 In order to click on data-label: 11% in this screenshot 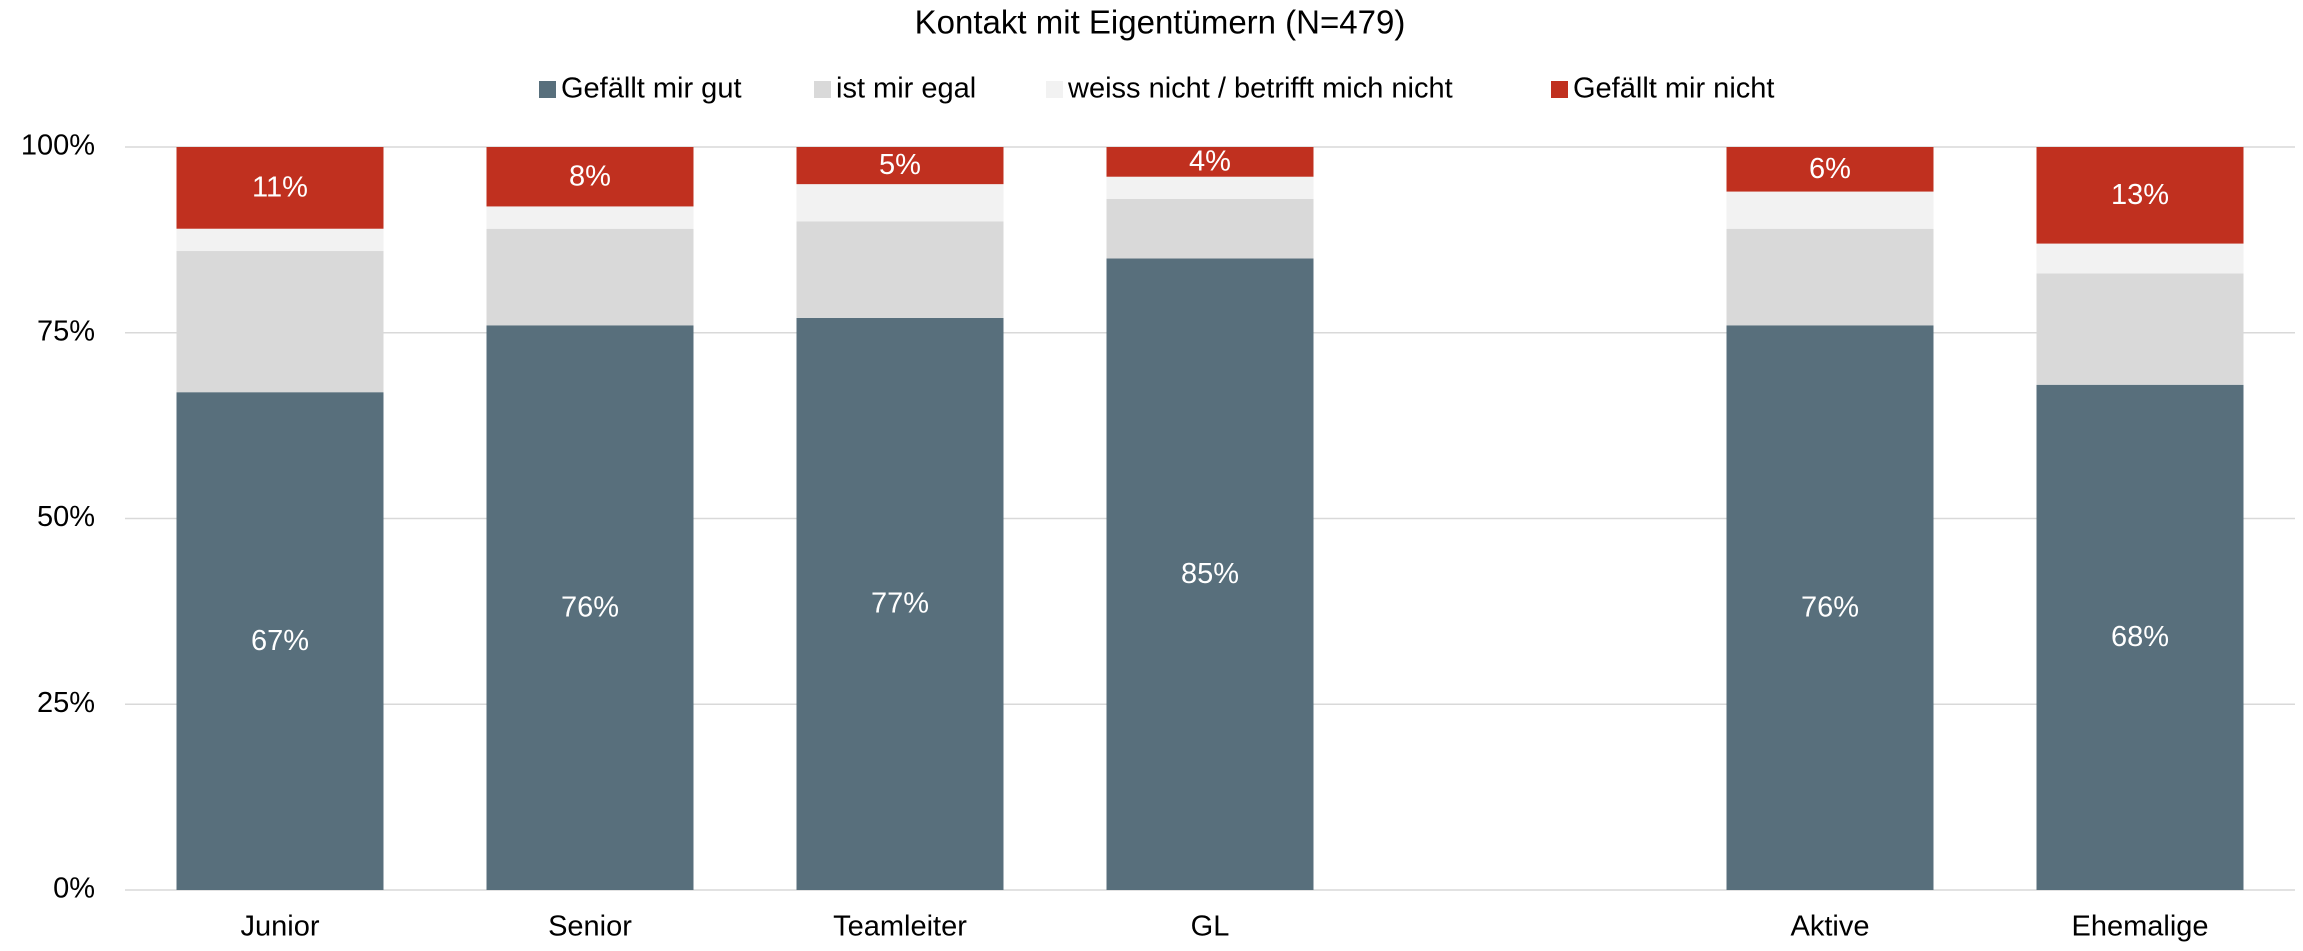, I will do `click(280, 188)`.